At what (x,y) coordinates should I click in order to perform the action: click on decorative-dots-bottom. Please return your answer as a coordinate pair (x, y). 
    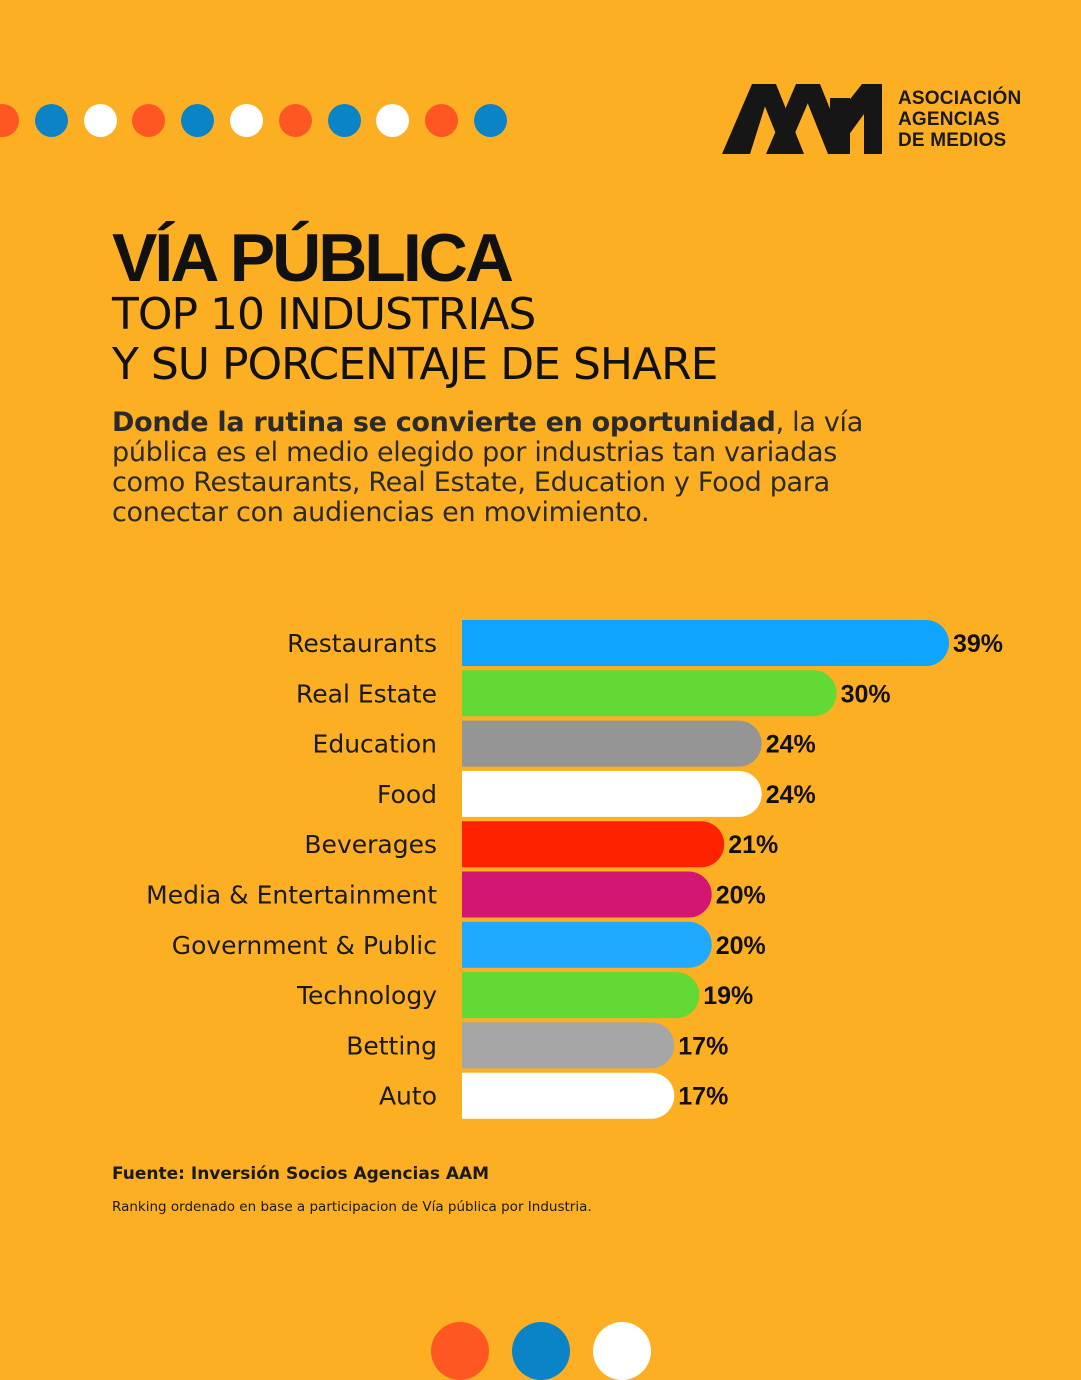
    Looking at the image, I should click on (550, 1345).